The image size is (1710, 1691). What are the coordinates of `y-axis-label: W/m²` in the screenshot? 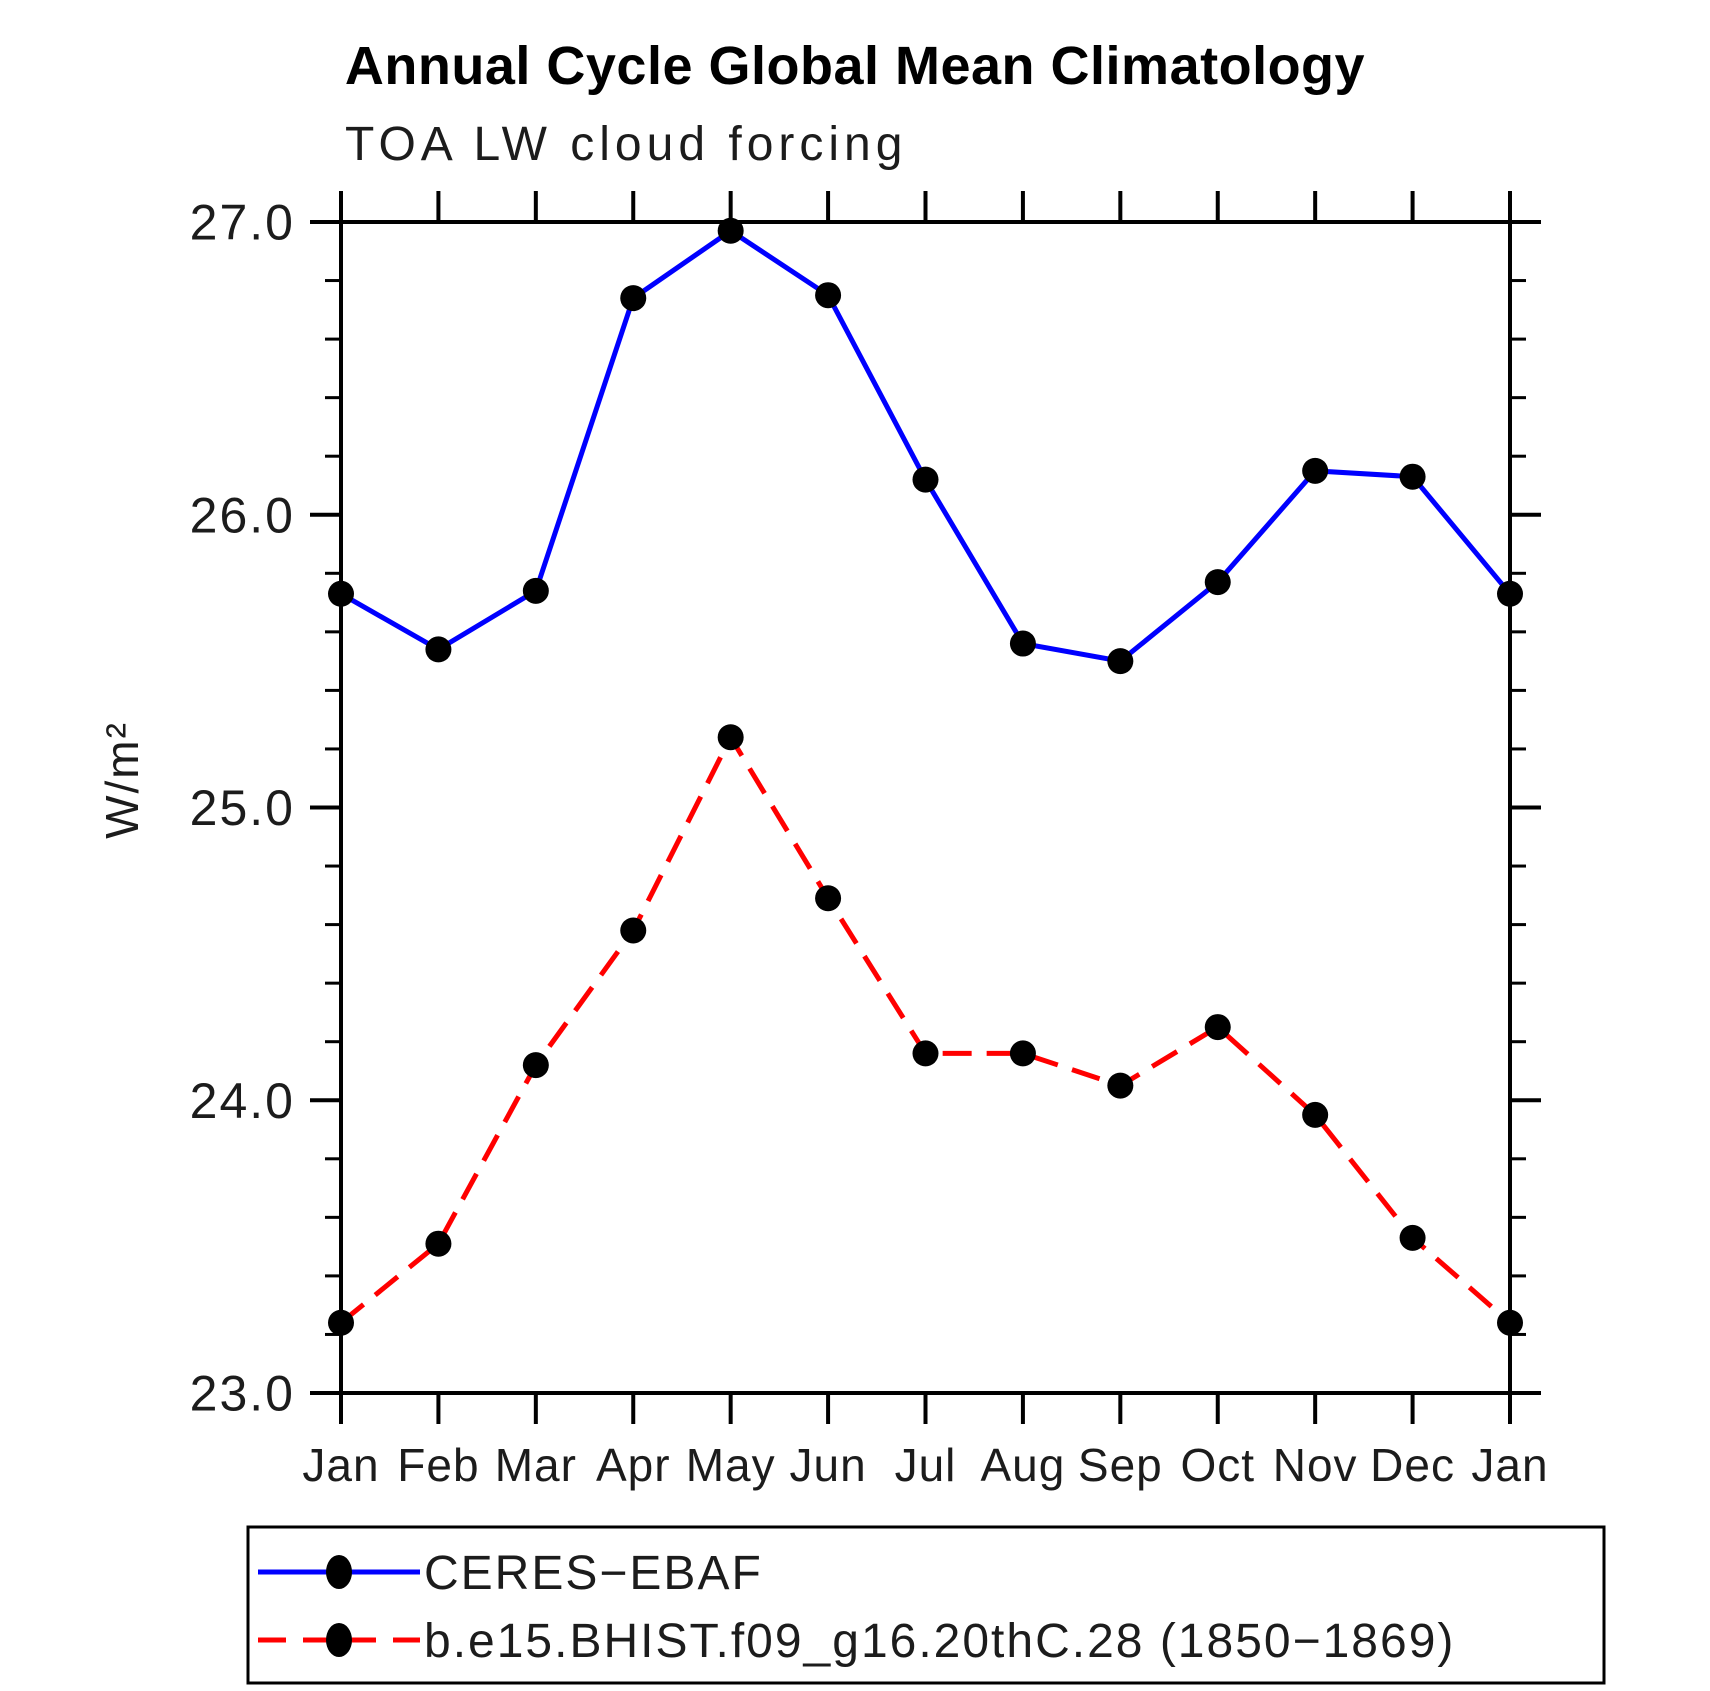 It's located at (122, 780).